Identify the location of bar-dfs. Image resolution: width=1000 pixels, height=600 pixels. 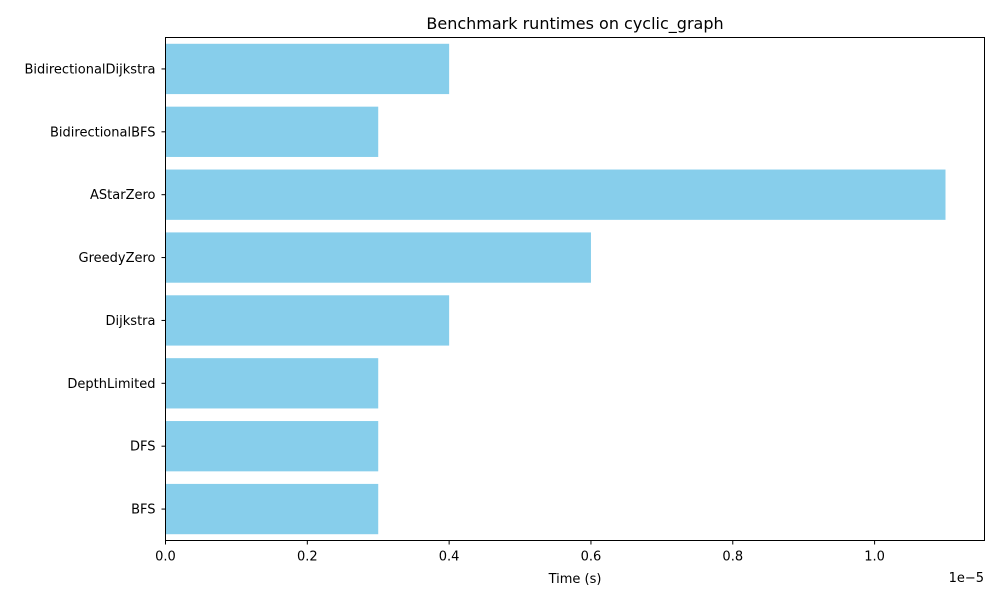
(272, 446).